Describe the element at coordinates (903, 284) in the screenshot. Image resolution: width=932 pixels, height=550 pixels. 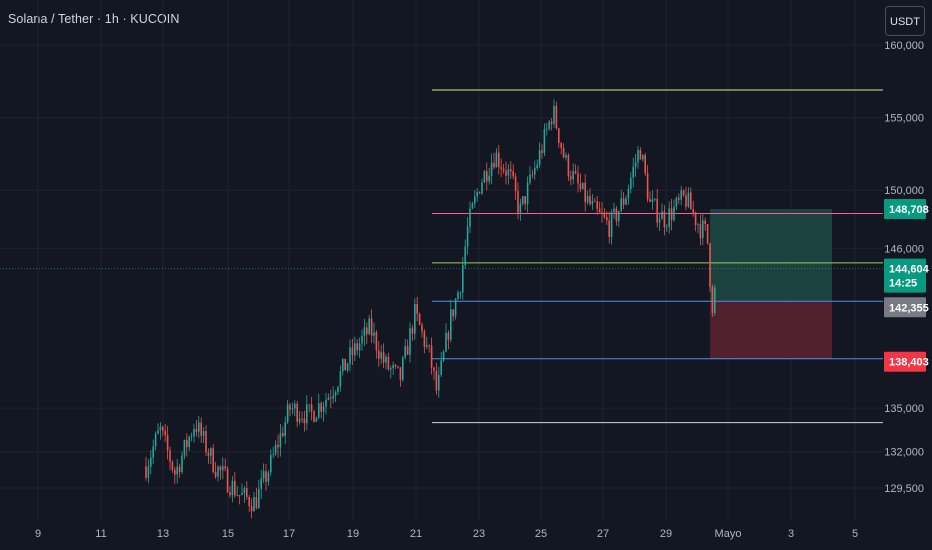
I see `current-tag-text: 14:25` at that location.